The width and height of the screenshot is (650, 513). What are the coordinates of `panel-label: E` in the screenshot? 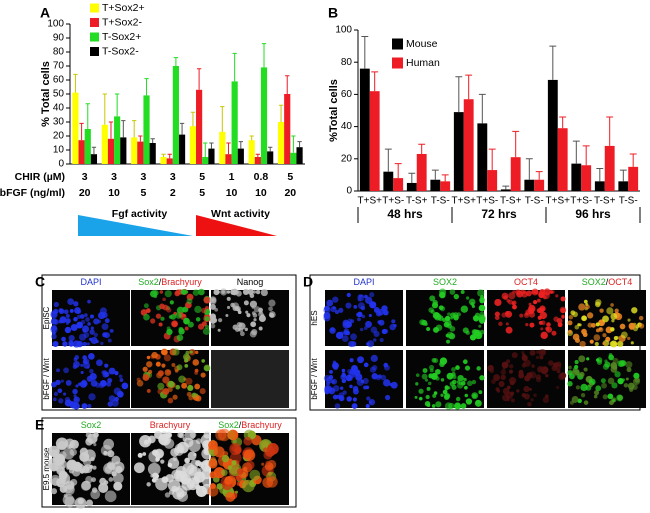 It's located at (39, 425).